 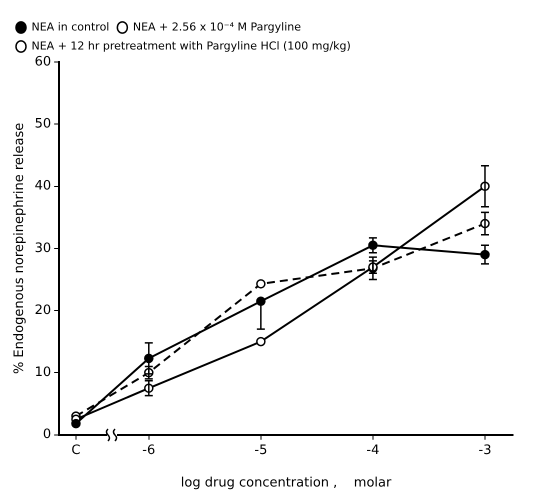 What do you see at coordinates (75, 450) in the screenshot?
I see `x-tick-label: C` at bounding box center [75, 450].